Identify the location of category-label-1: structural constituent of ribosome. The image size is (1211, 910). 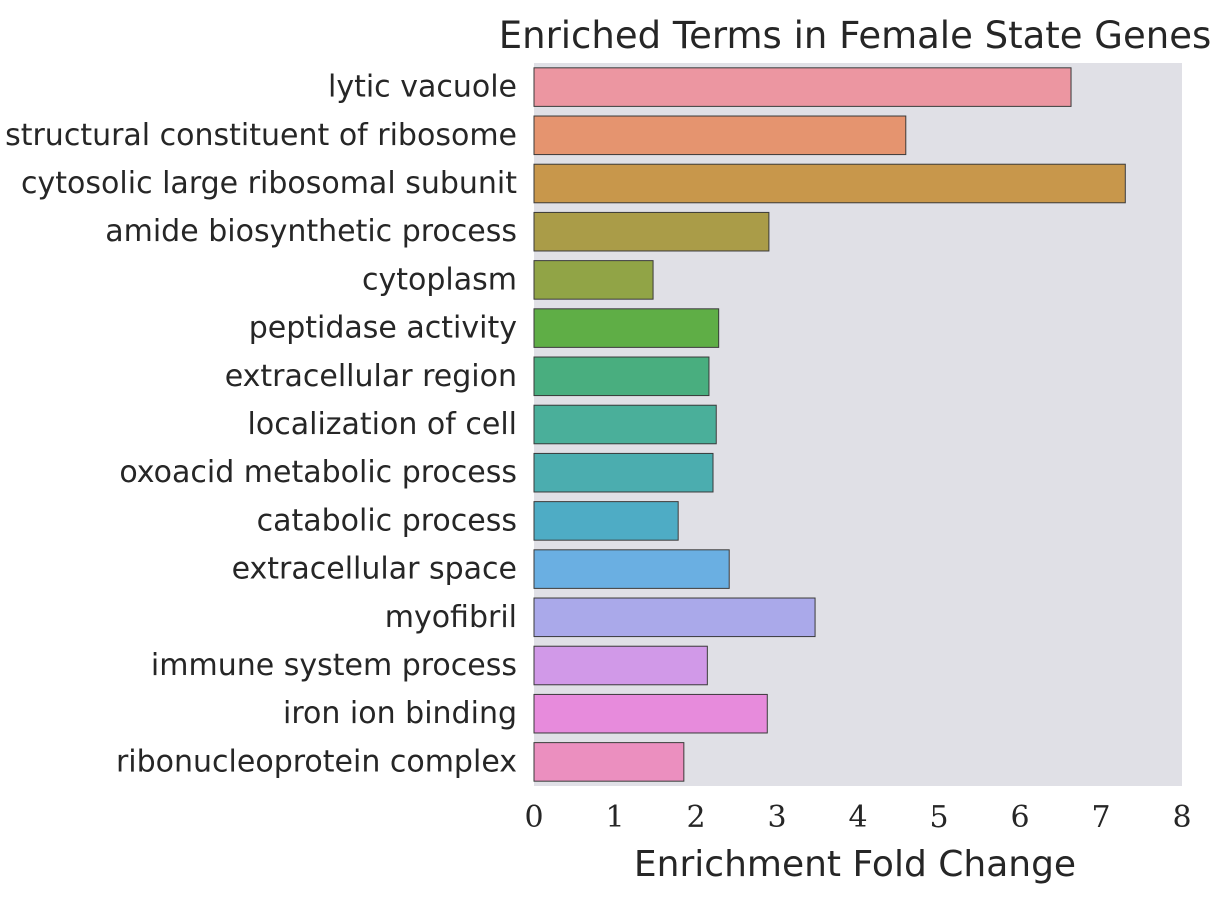
(261, 135).